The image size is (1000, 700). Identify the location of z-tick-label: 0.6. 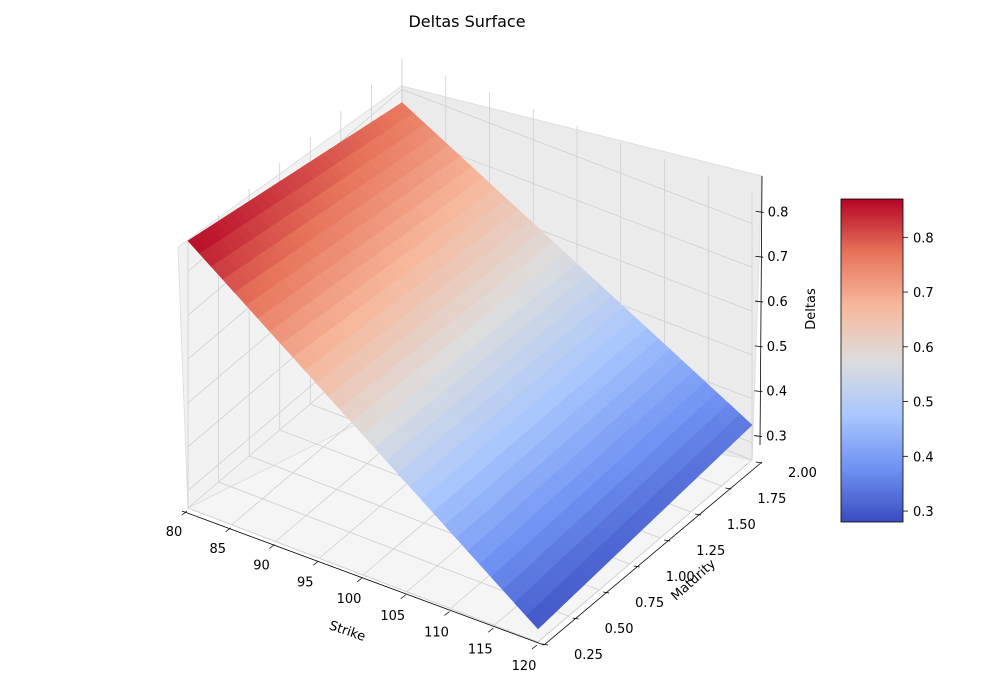
(777, 302).